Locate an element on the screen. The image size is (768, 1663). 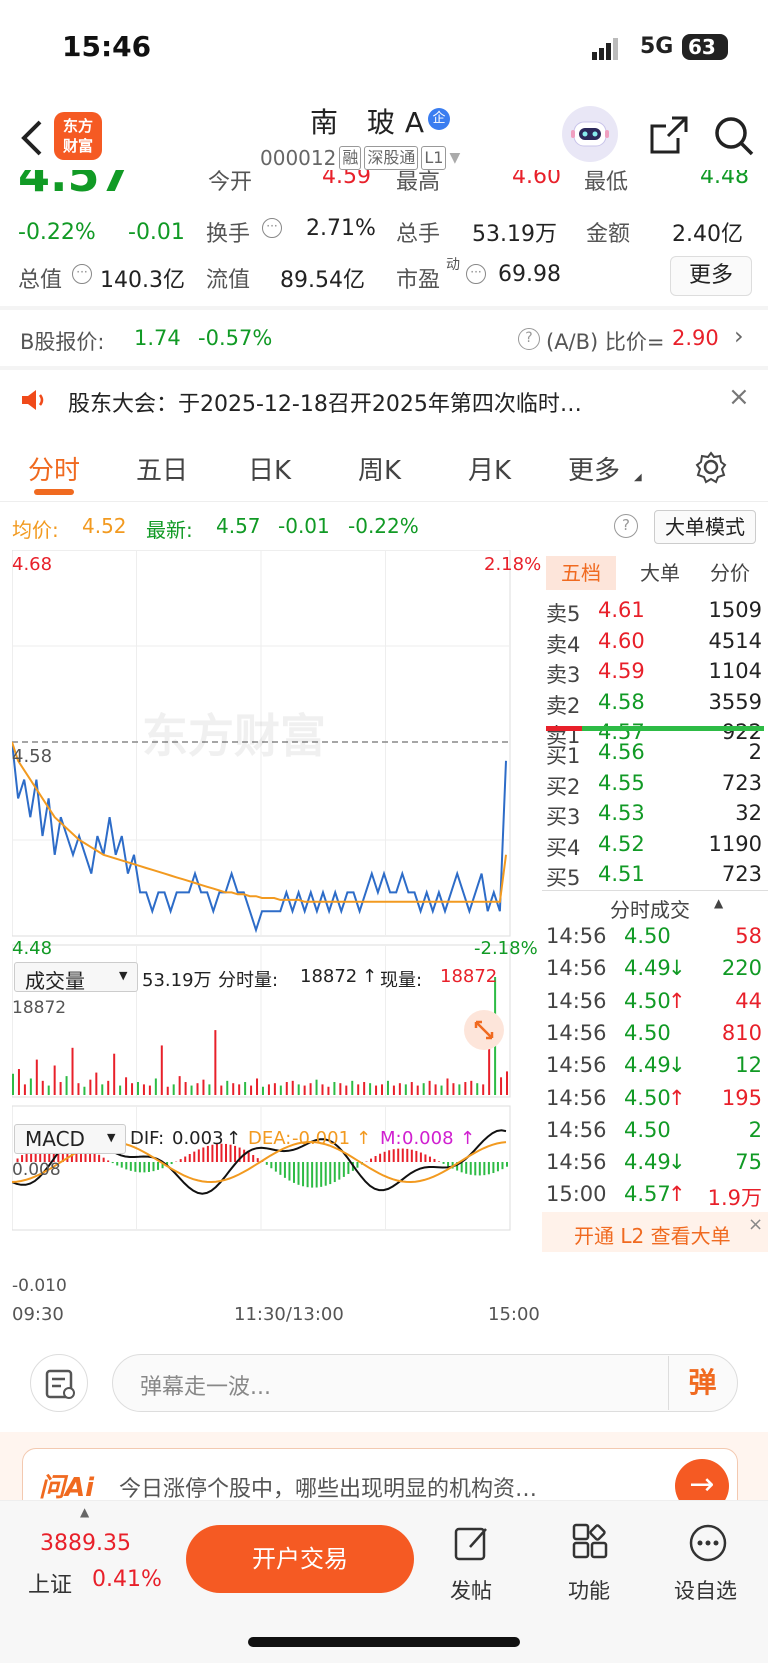
ai-assistant-avatar is located at coordinates (590, 134).